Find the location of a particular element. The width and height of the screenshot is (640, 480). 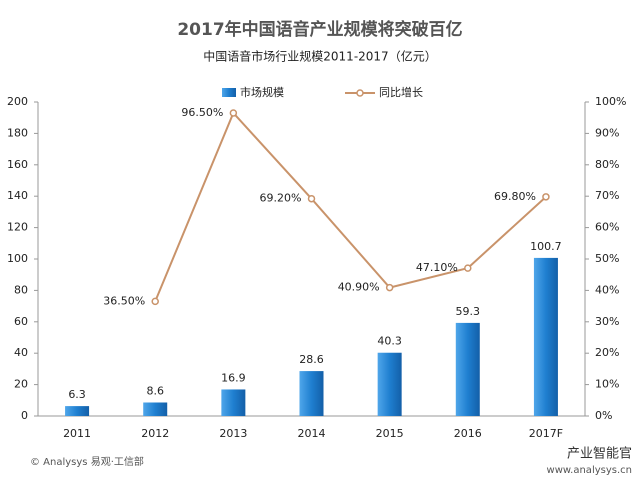

y2-tick-label: 70% is located at coordinates (607, 195).